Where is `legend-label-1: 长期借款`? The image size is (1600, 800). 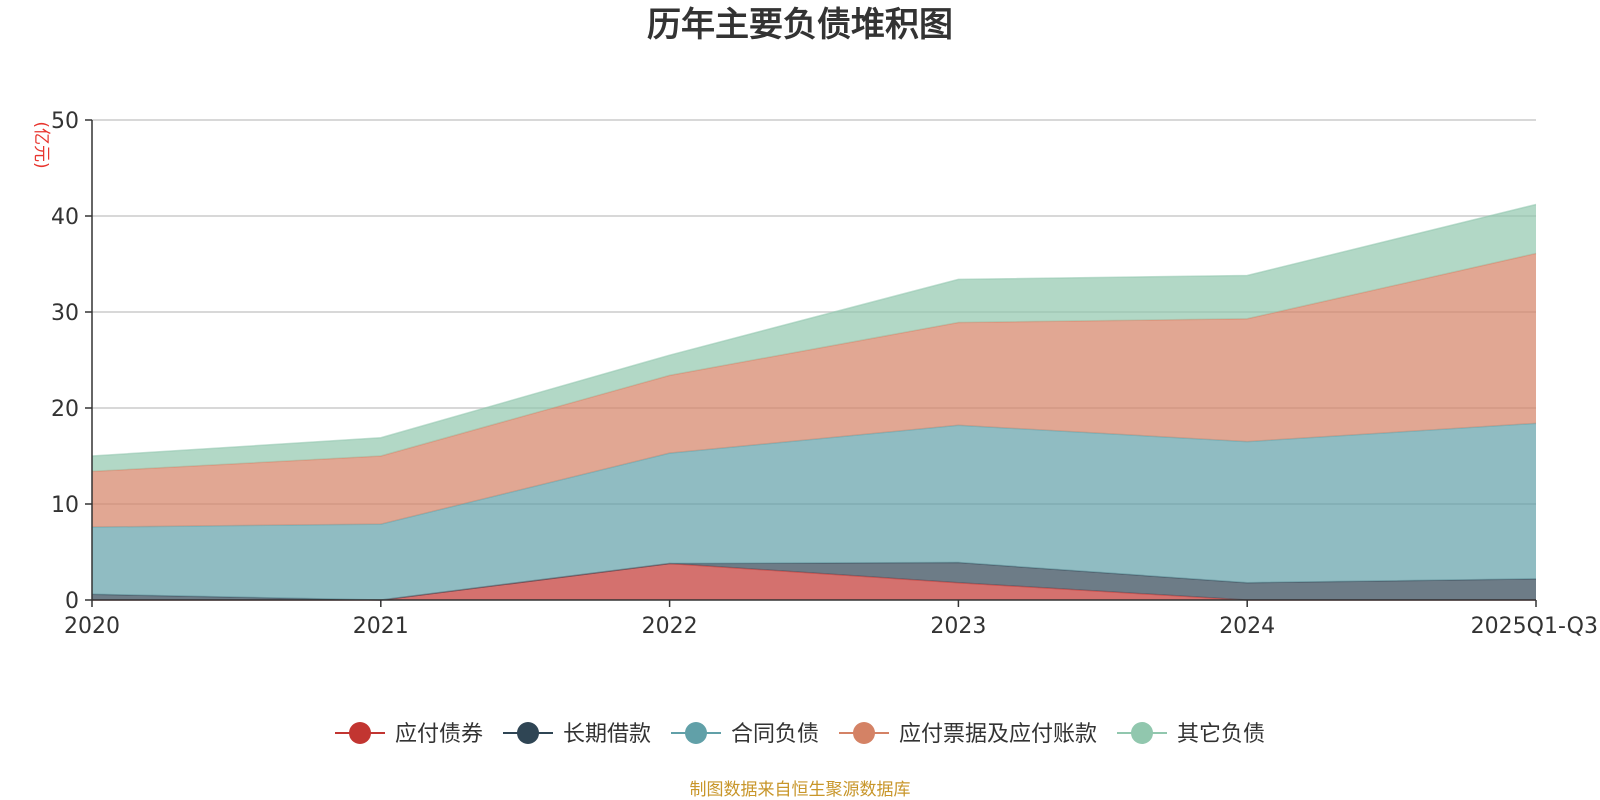
legend-label-1: 长期借款 is located at coordinates (607, 734).